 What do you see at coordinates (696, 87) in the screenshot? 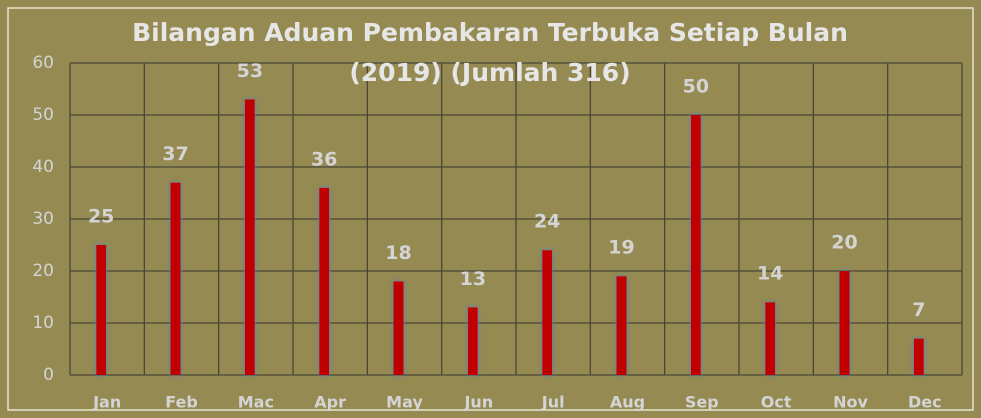
I see `data-label: 50` at bounding box center [696, 87].